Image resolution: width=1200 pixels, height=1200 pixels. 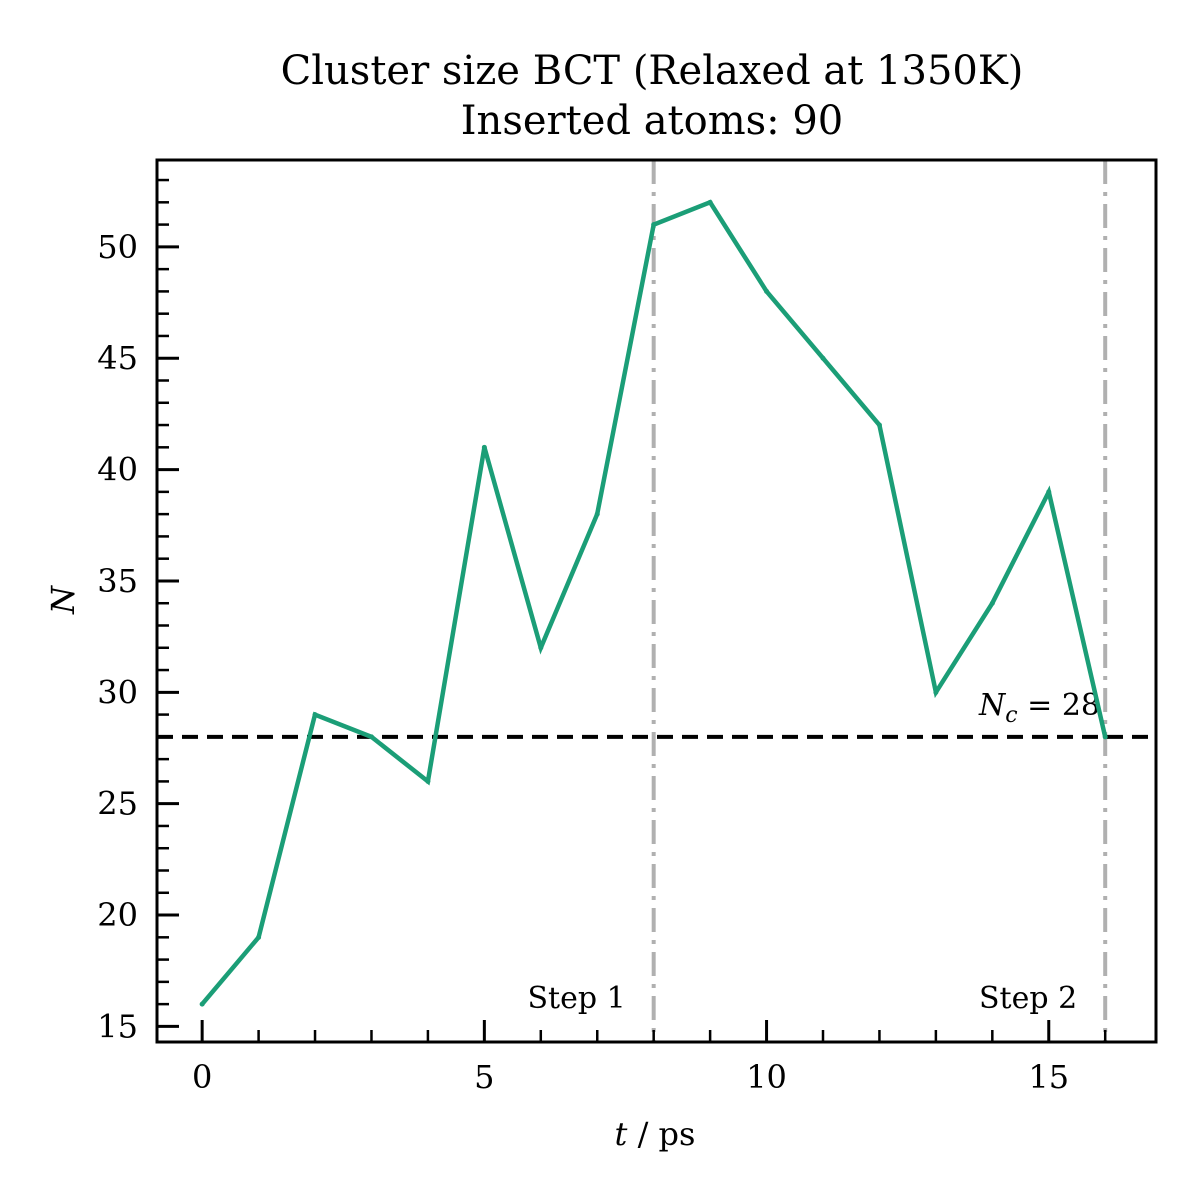 What do you see at coordinates (117, 692) in the screenshot?
I see `y-tick-label: 30` at bounding box center [117, 692].